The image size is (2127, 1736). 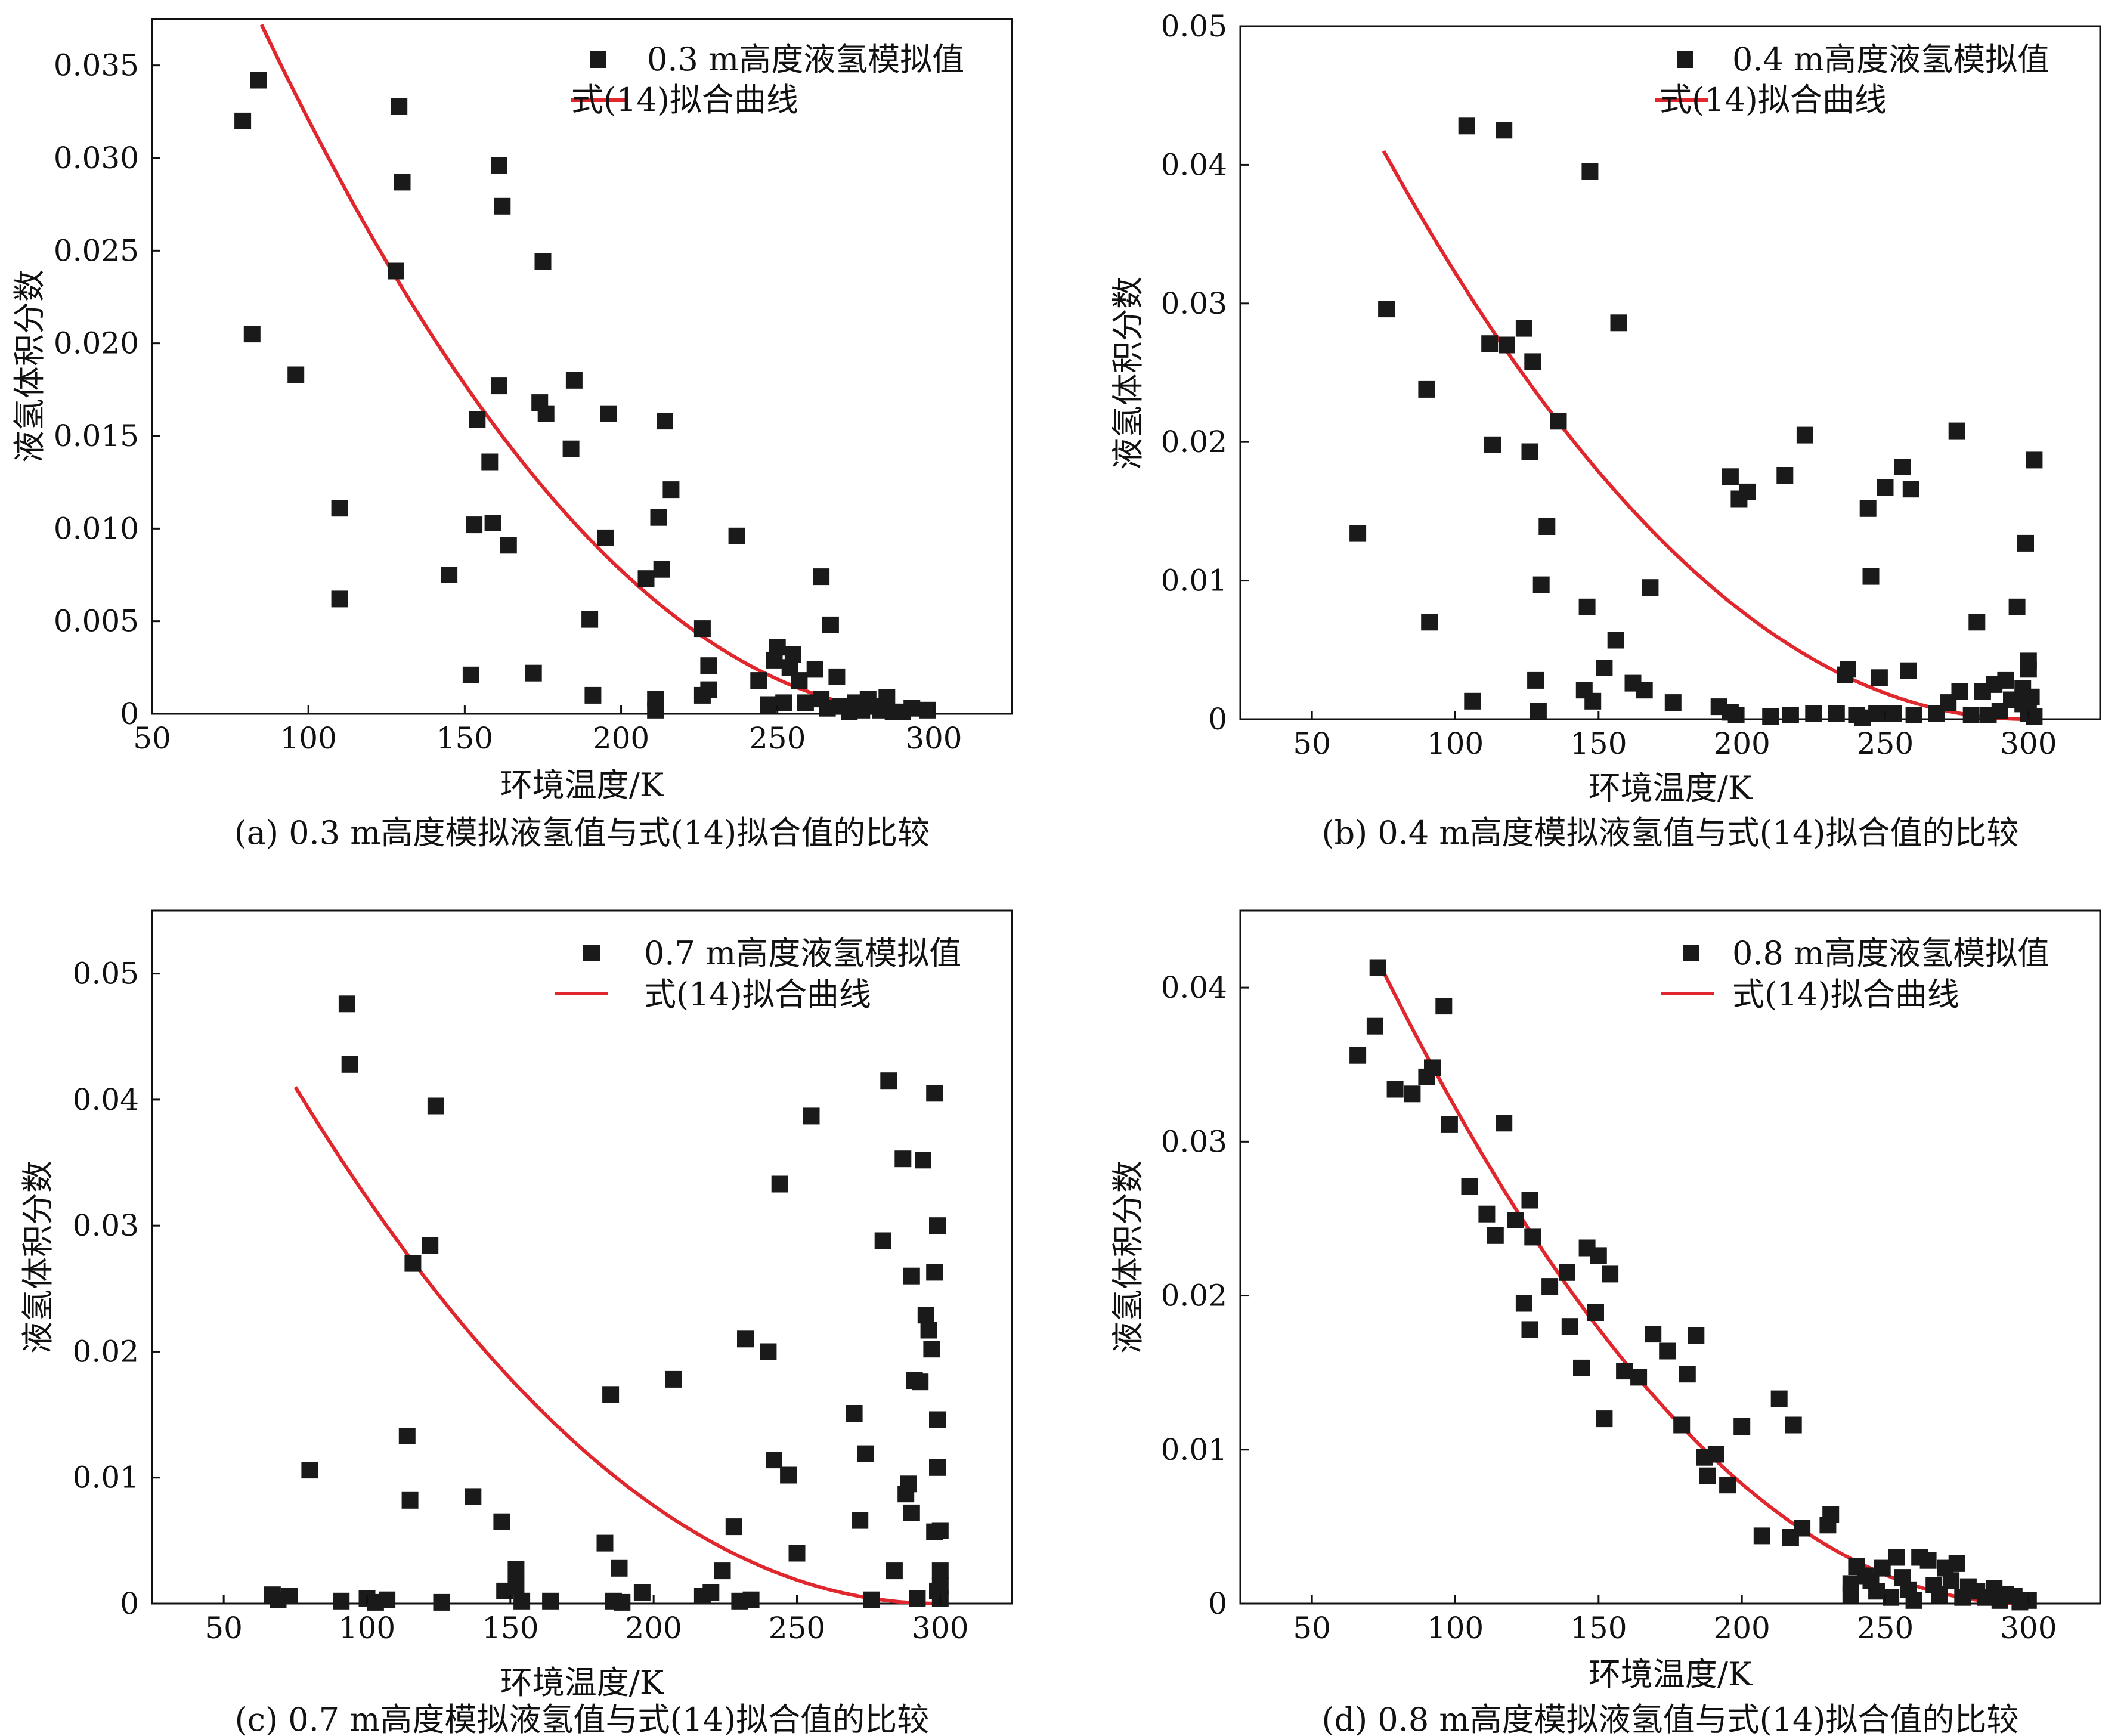 What do you see at coordinates (758, 974) in the screenshot?
I see `chart-c-legend: 0.7 m高度液氢模拟值 式(14)拟合曲线` at bounding box center [758, 974].